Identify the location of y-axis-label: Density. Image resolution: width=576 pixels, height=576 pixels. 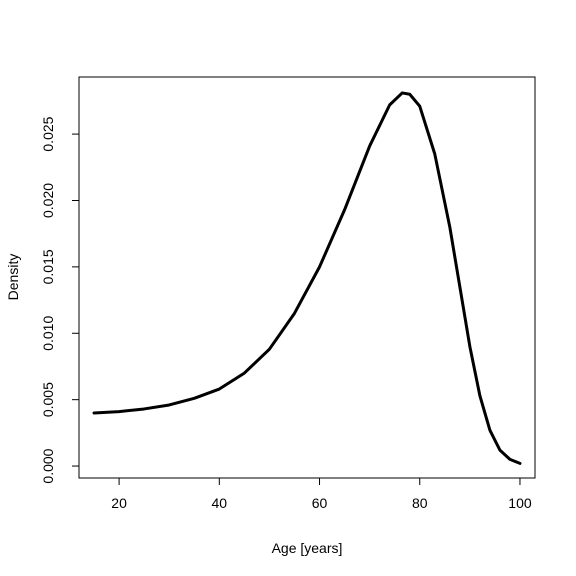
(13, 277).